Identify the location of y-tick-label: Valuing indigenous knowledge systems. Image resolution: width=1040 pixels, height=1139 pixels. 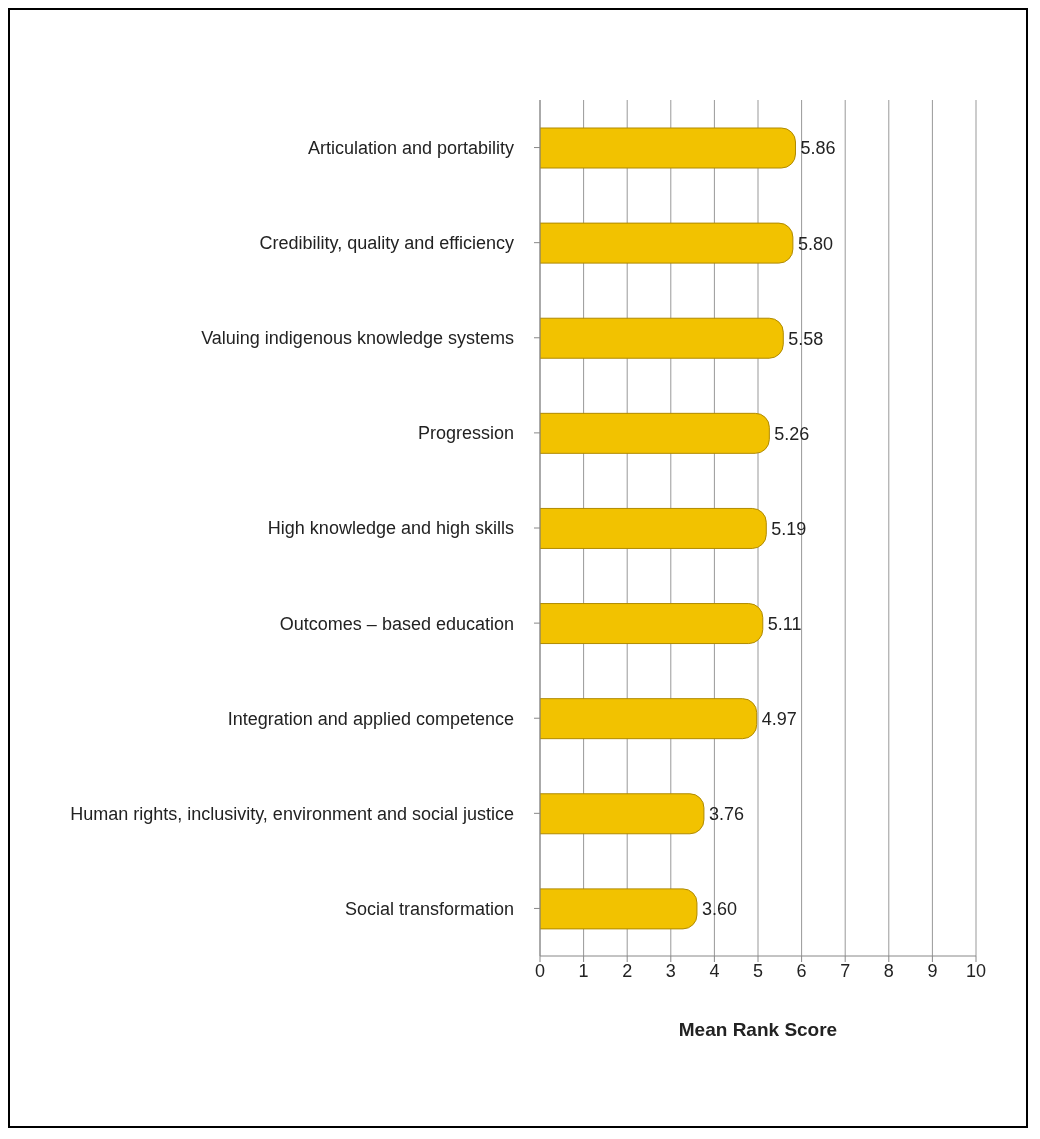
(357, 338).